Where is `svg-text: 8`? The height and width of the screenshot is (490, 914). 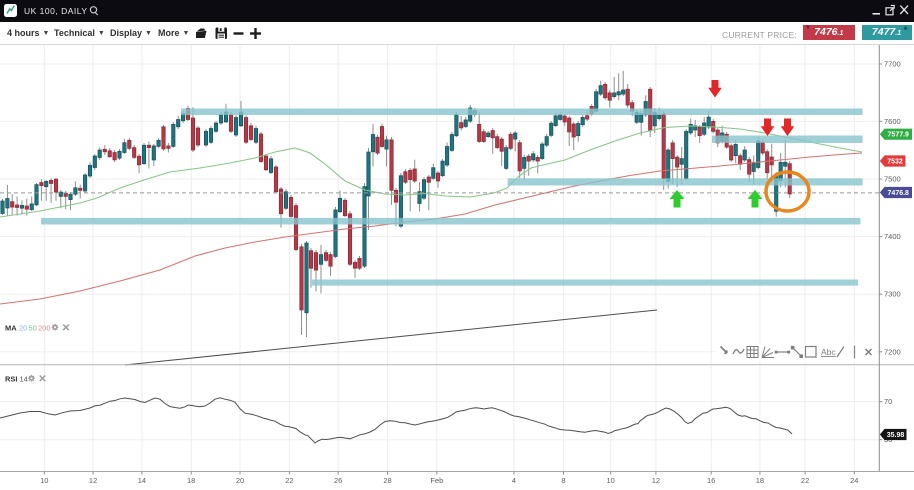
svg-text: 8 is located at coordinates (563, 480).